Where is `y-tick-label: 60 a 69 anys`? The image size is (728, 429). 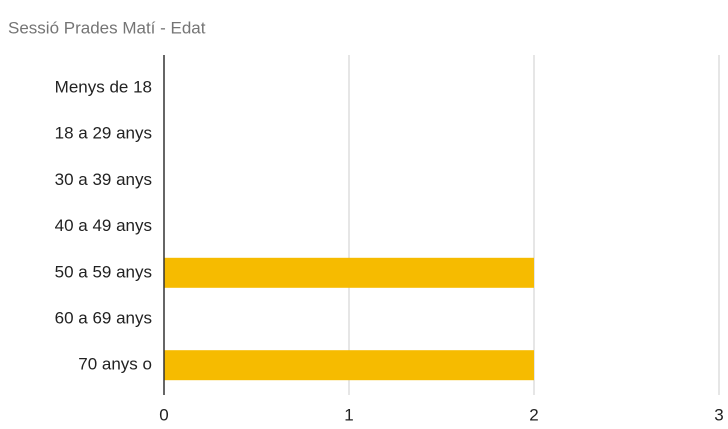 y-tick-label: 60 a 69 anys is located at coordinates (103, 317).